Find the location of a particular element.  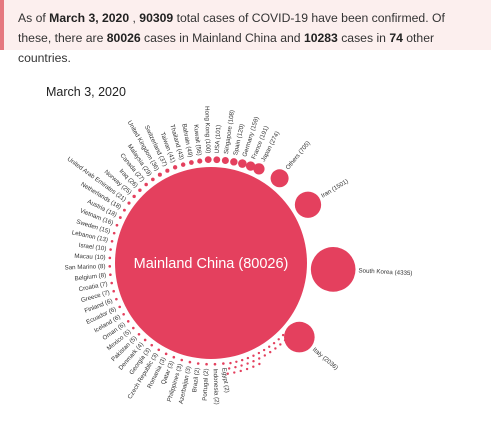

bubble-italy is located at coordinates (299, 337).